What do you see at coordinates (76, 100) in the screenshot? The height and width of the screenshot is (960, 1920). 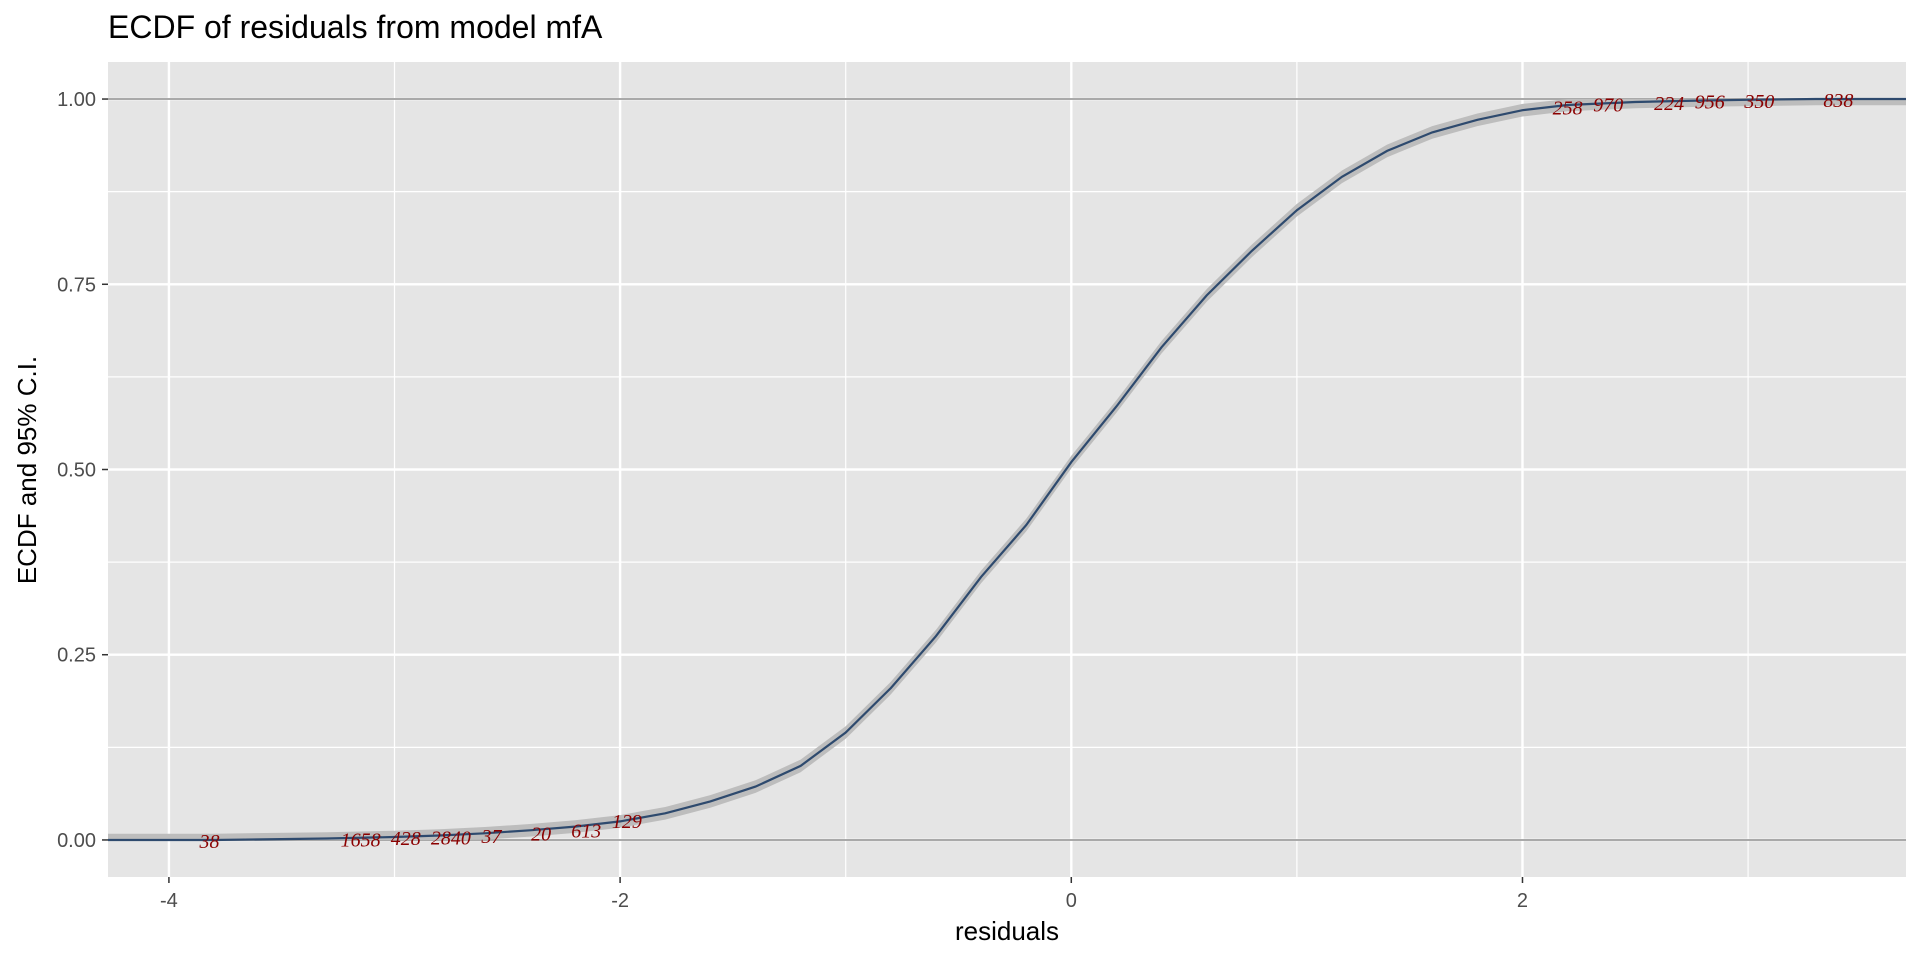 I see `y-tick-label: 1.00` at bounding box center [76, 100].